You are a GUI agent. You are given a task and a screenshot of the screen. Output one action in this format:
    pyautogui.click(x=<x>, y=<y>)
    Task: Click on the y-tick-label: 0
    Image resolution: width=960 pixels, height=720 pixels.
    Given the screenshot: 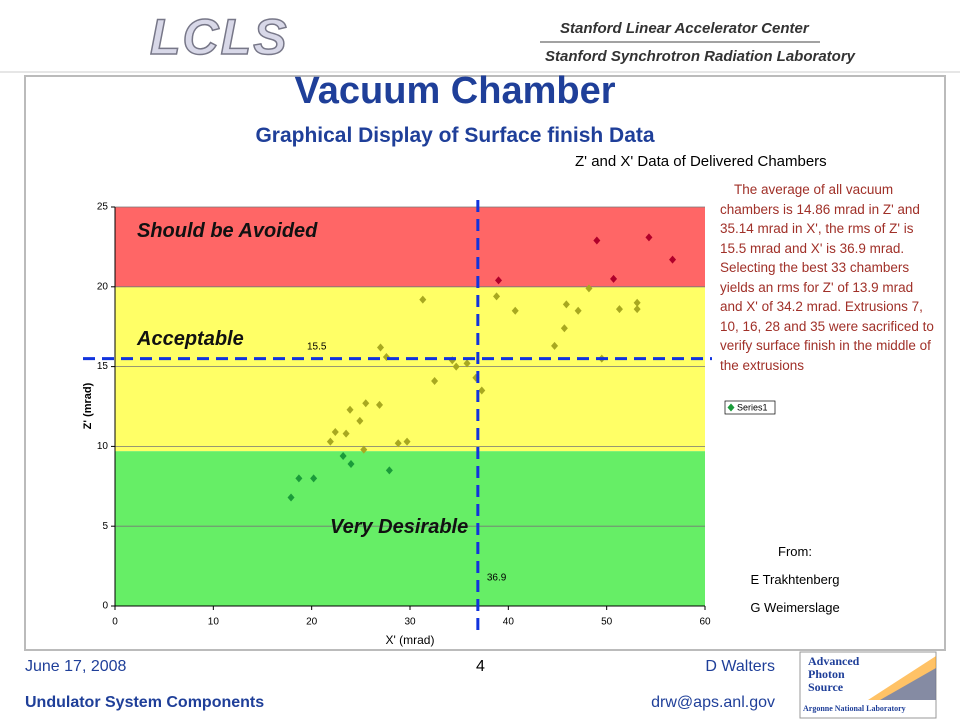 What is the action you would take?
    pyautogui.click(x=105, y=606)
    